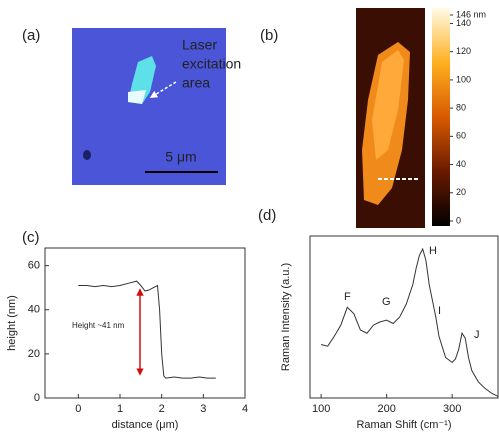  I want to click on afm-flake-top, so click(388, 105).